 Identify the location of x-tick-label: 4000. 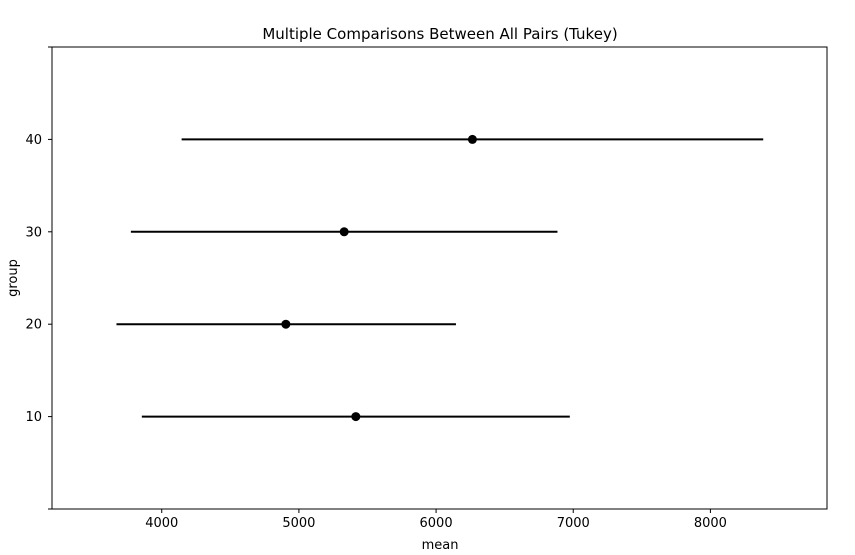
(161, 523).